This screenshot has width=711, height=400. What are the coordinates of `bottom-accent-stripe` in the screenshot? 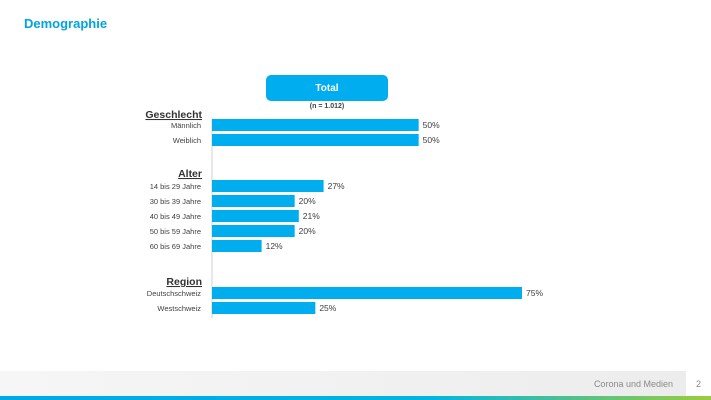 It's located at (355, 398).